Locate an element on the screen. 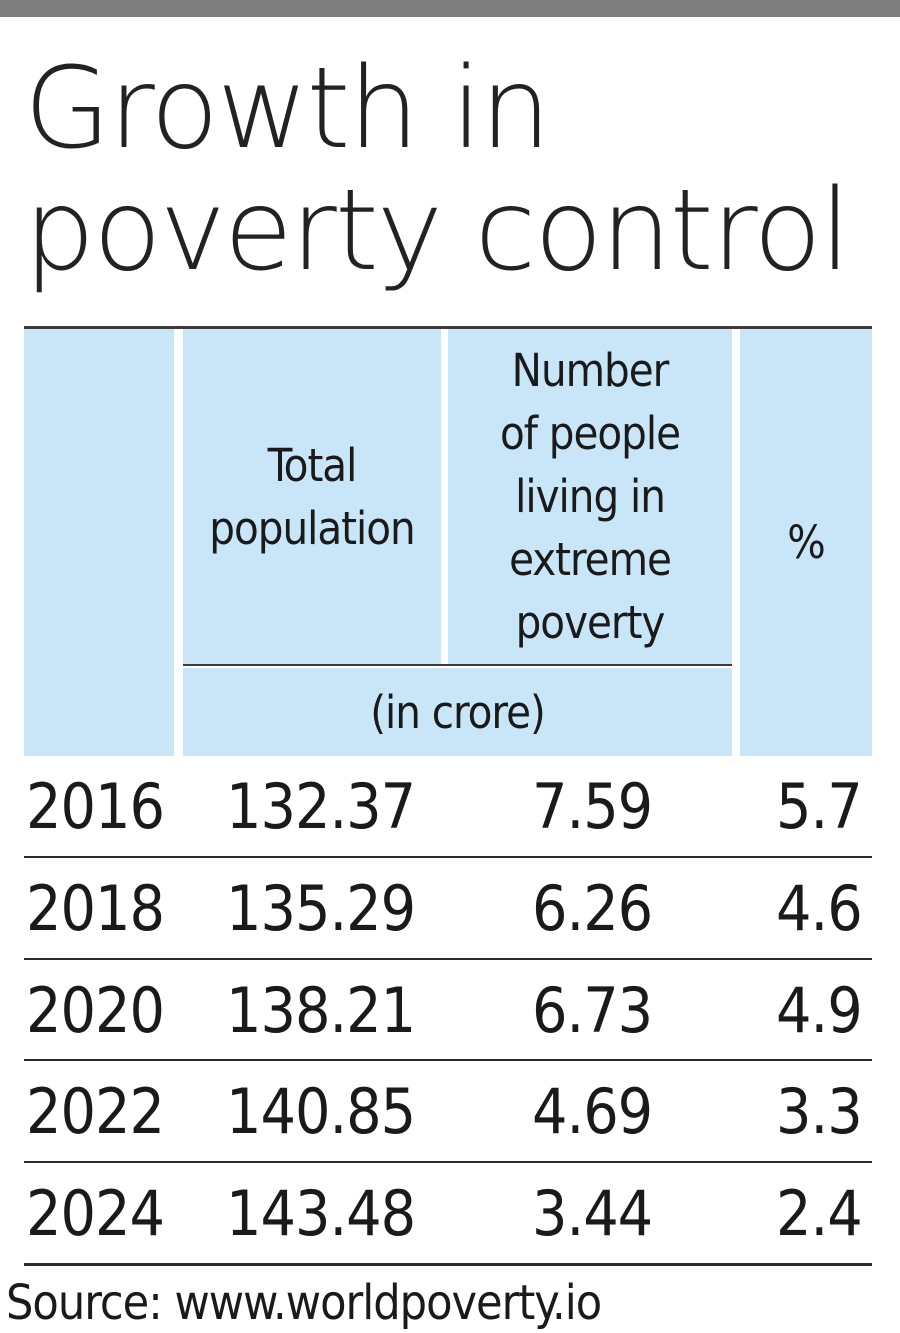  header-unit-rule is located at coordinates (457, 665).